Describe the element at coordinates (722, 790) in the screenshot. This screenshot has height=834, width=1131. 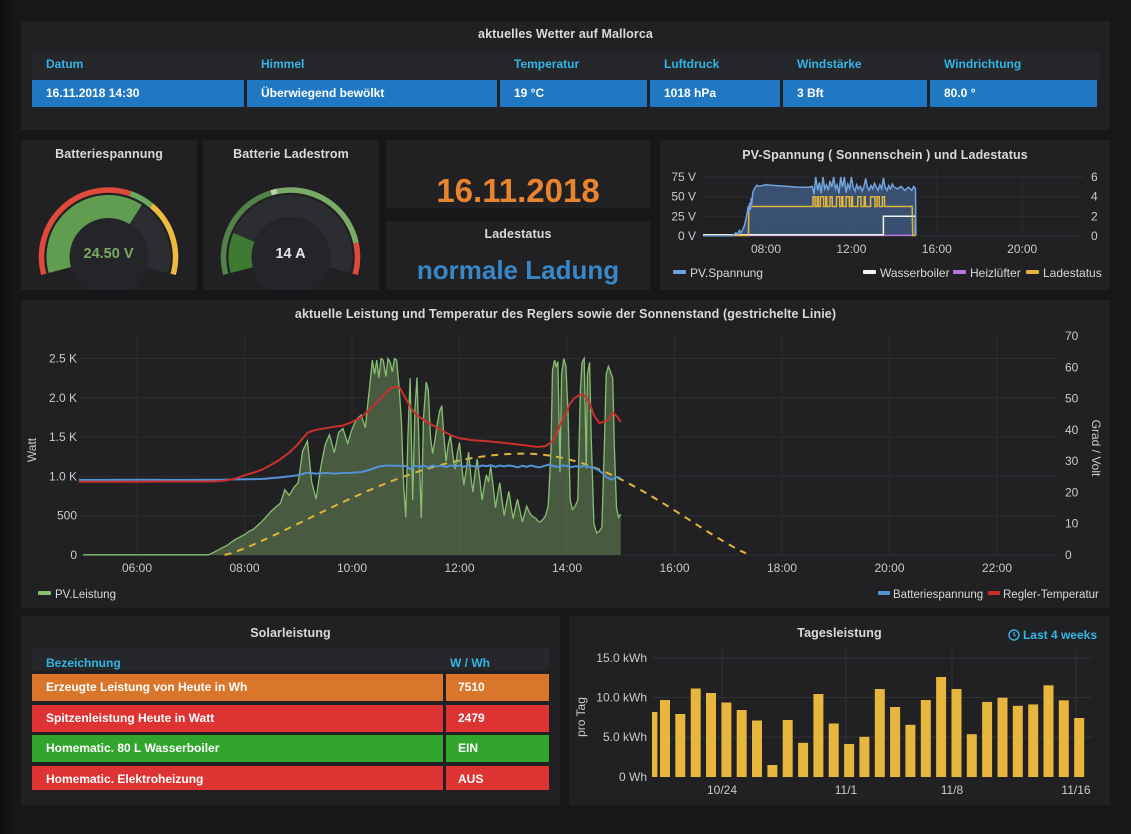
I see `svg-text: 10/24` at that location.